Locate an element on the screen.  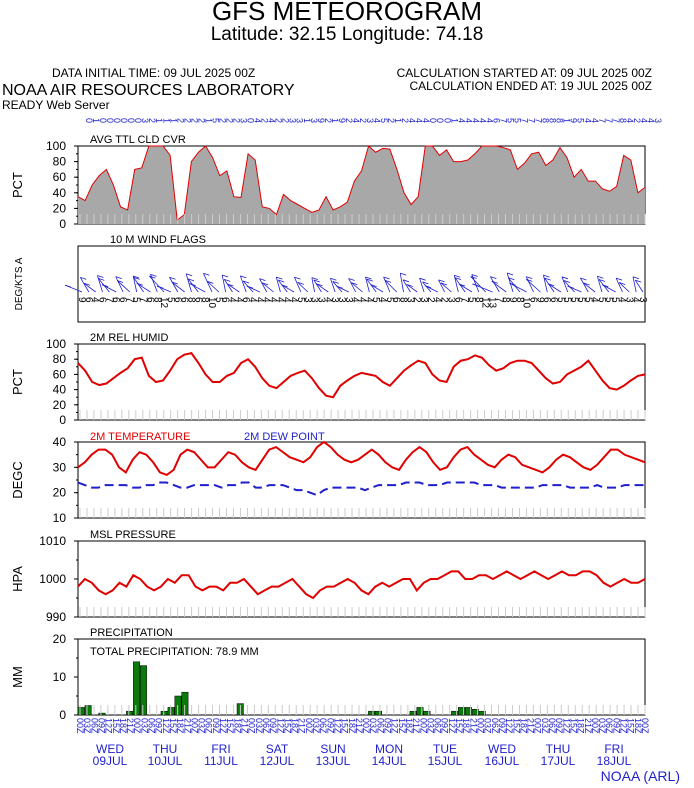
panel-frame is located at coordinates (361, 480).